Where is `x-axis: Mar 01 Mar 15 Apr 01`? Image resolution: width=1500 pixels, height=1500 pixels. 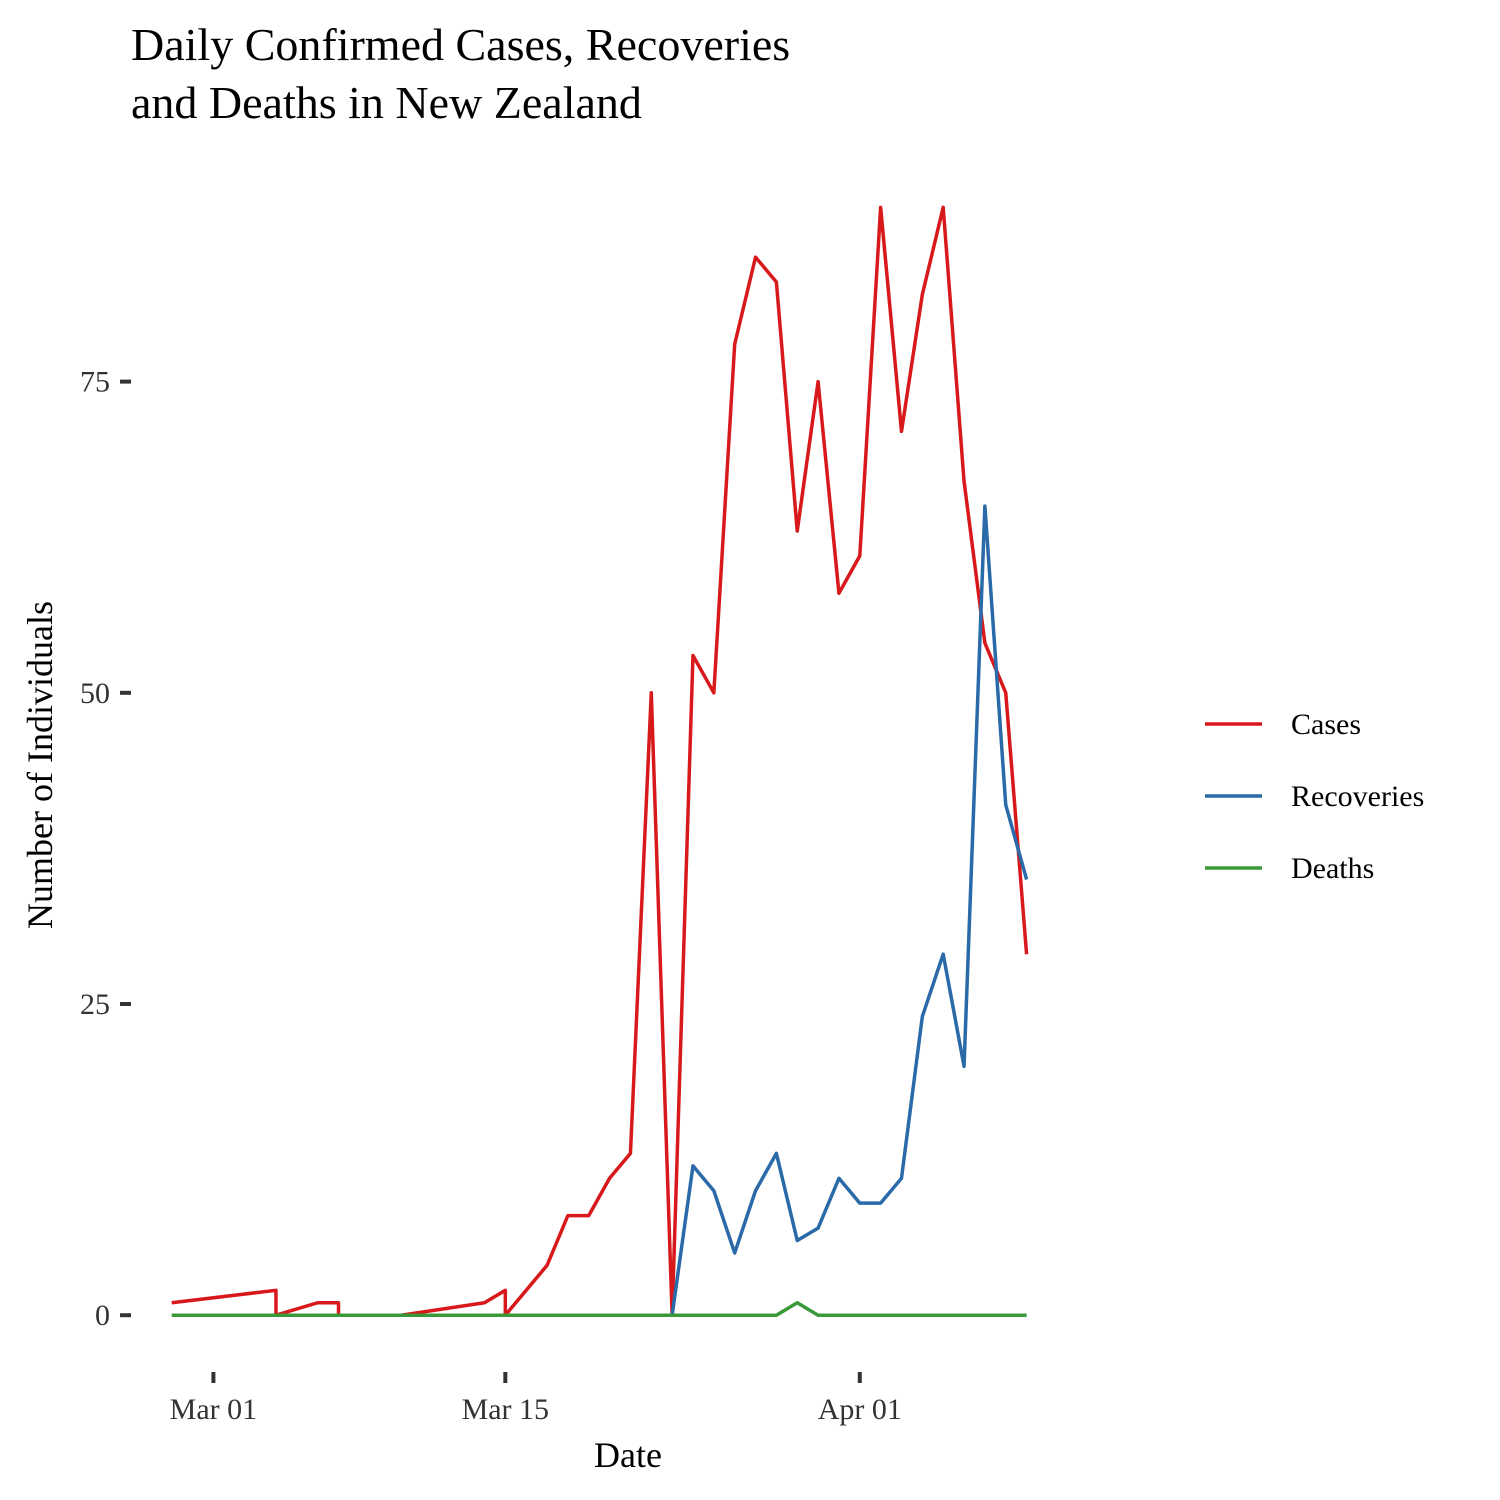
x-axis: Mar 01 Mar 15 Apr 01 is located at coordinates (536, 1399).